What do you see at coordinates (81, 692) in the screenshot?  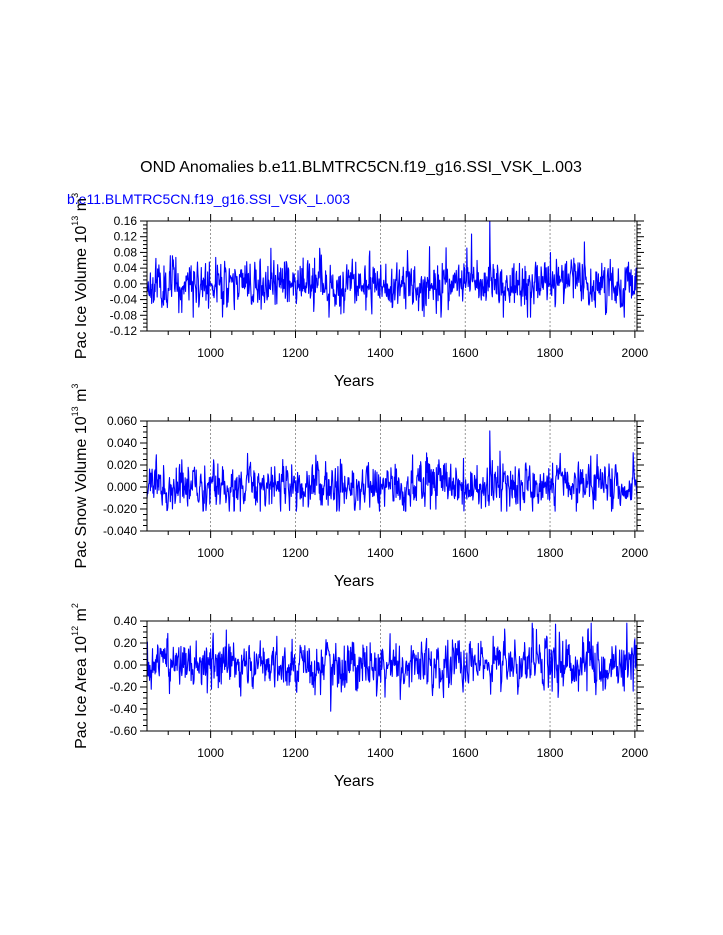 I see `y-axis-label-text: Pac Ice Area 10` at bounding box center [81, 692].